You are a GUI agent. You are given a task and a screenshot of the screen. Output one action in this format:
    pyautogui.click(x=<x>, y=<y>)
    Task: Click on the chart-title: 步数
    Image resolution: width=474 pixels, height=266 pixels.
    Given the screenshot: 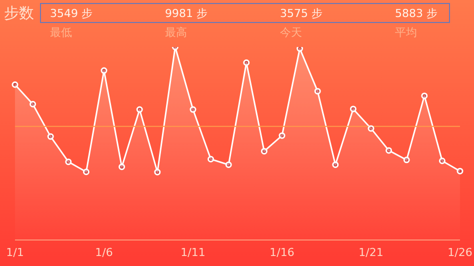 What is the action you would take?
    pyautogui.click(x=19, y=13)
    